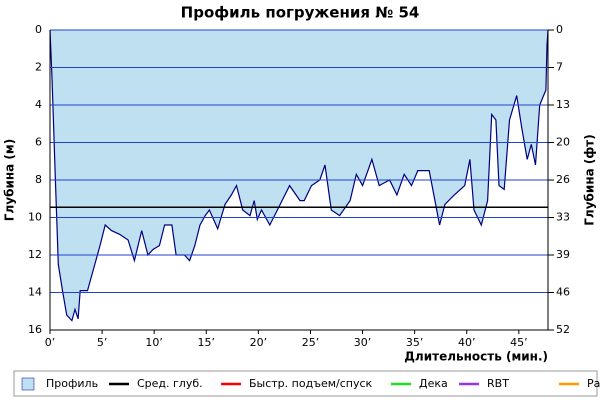 The height and width of the screenshot is (400, 600). What do you see at coordinates (72, 383) in the screenshot?
I see `legend-label: Профиль` at bounding box center [72, 383].